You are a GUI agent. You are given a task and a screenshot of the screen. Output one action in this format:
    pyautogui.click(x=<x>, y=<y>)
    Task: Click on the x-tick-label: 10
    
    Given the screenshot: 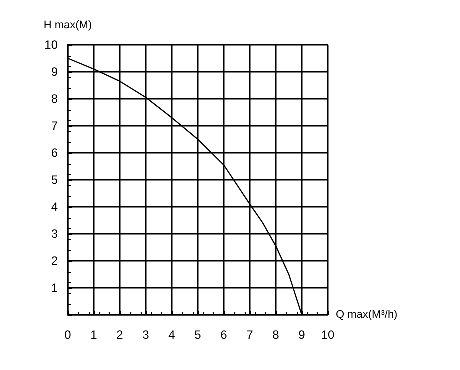 What is the action you would take?
    pyautogui.click(x=328, y=335)
    